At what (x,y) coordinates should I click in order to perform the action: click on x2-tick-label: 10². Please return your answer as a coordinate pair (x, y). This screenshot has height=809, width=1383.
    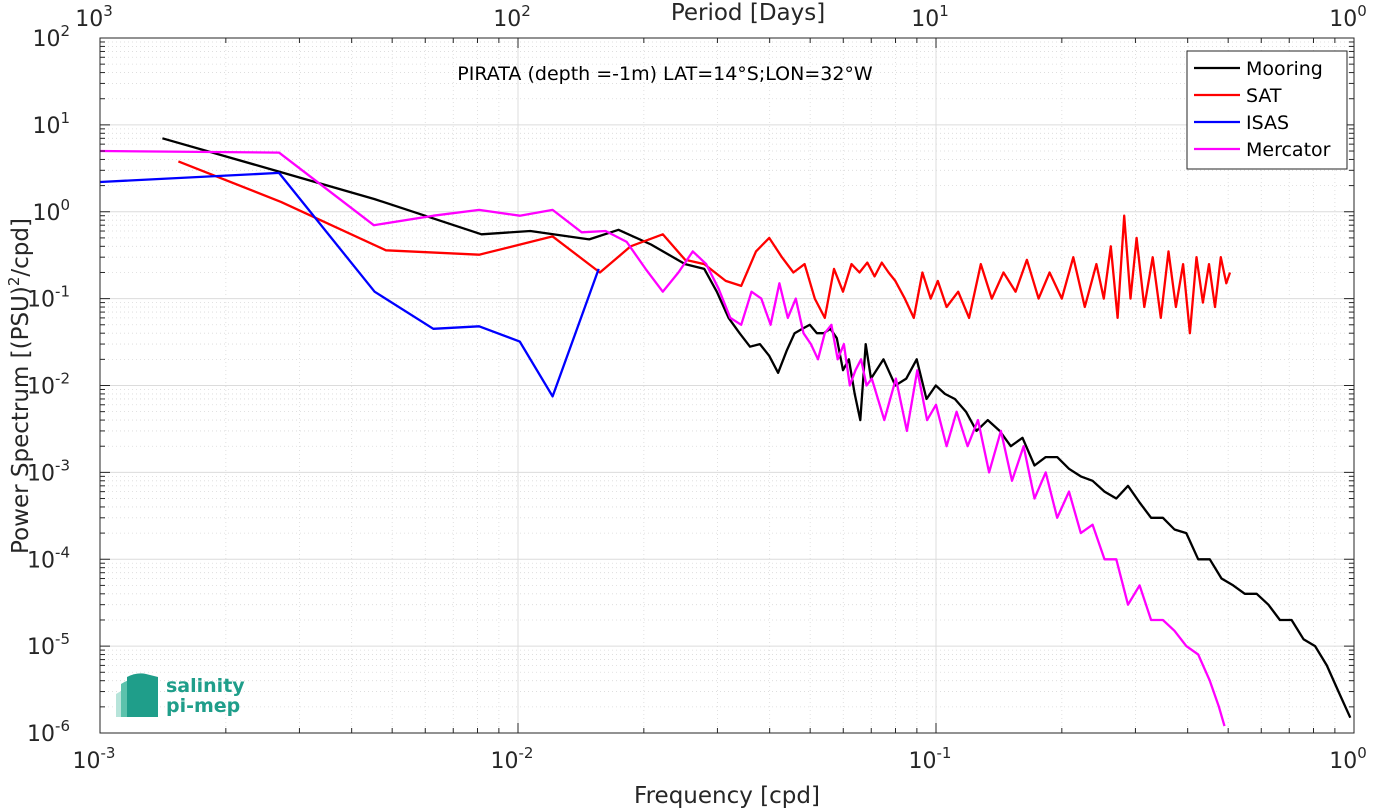
    Looking at the image, I should click on (512, 17).